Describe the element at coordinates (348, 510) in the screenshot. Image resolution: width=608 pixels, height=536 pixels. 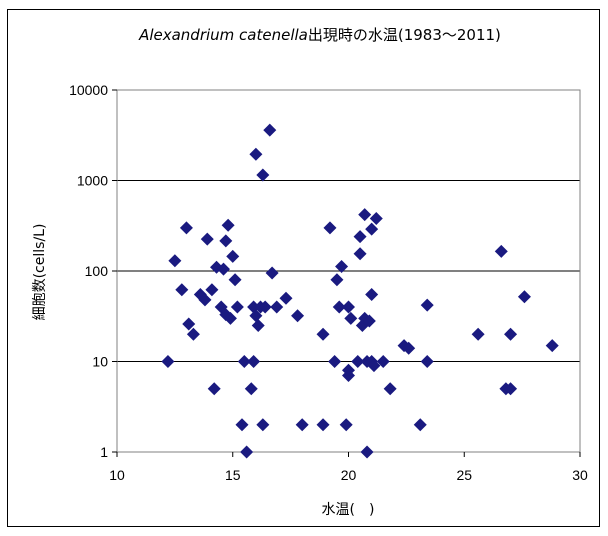
I see `x-axis-title: 水温( )` at that location.